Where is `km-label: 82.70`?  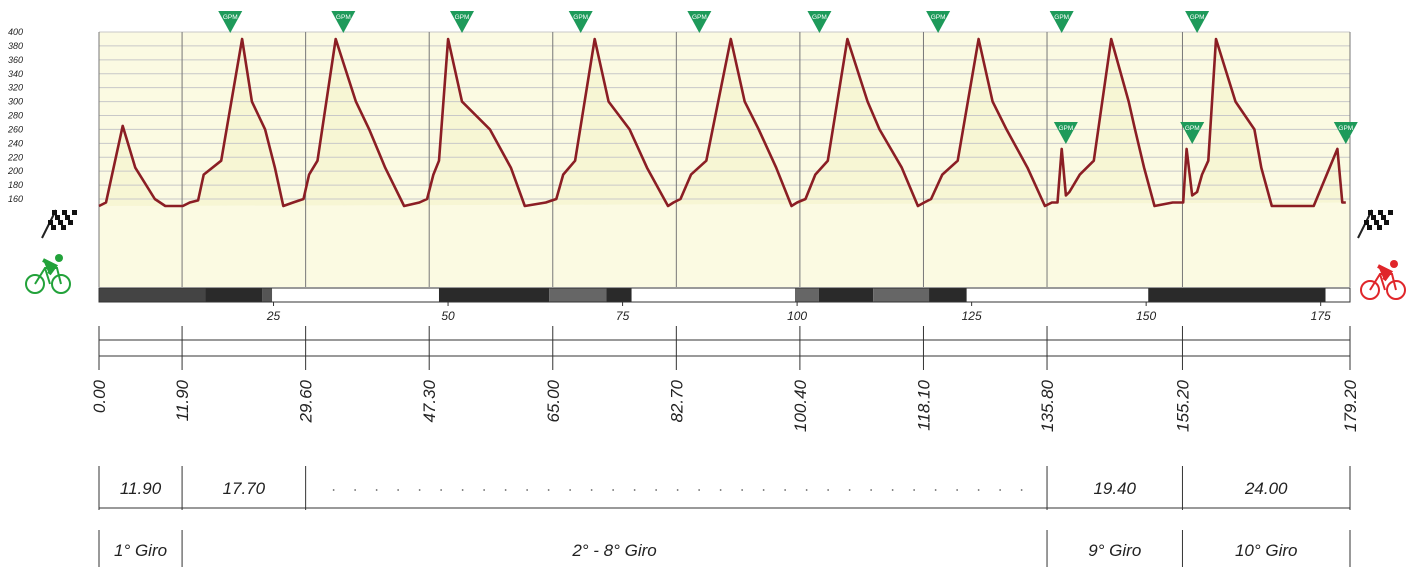
km-label: 82.70 is located at coordinates (676, 400).